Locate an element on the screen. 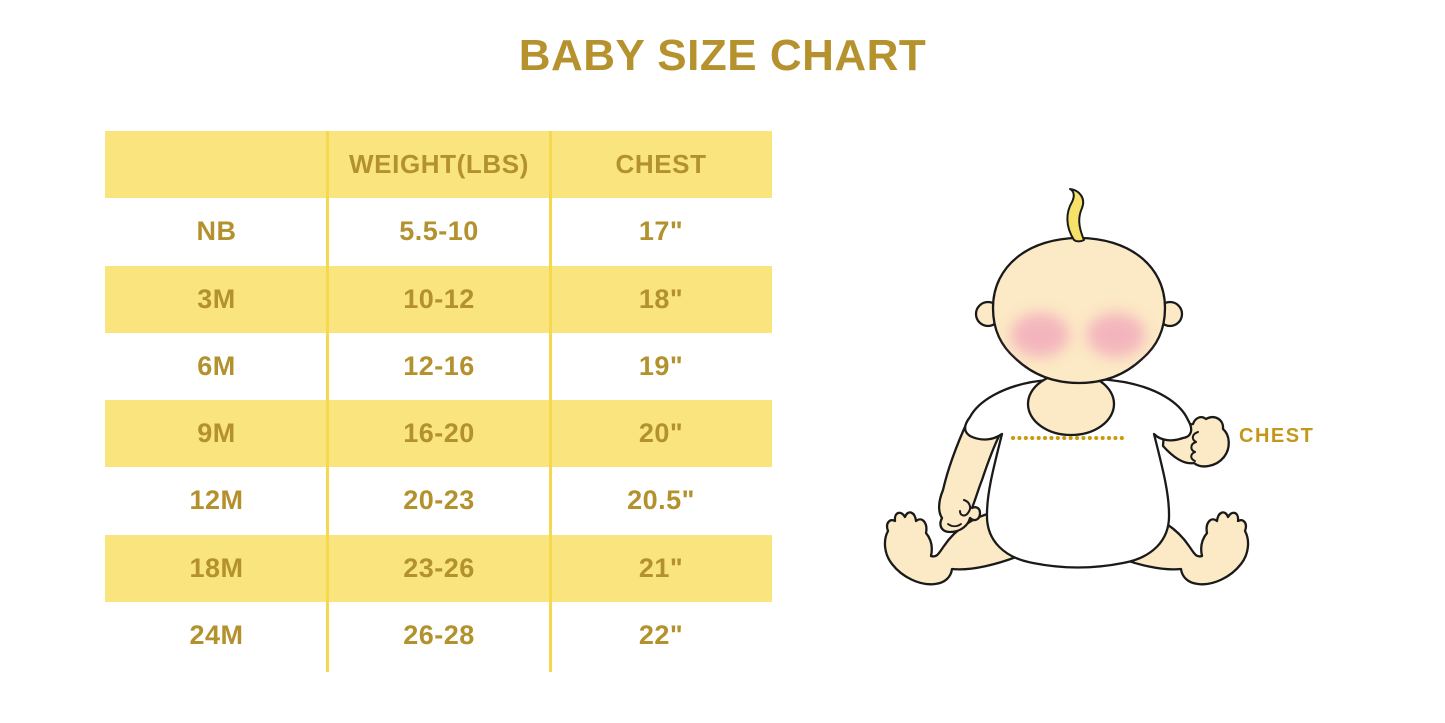 This screenshot has width=1445, height=723. weight-cell: 16-20 is located at coordinates (439, 433).